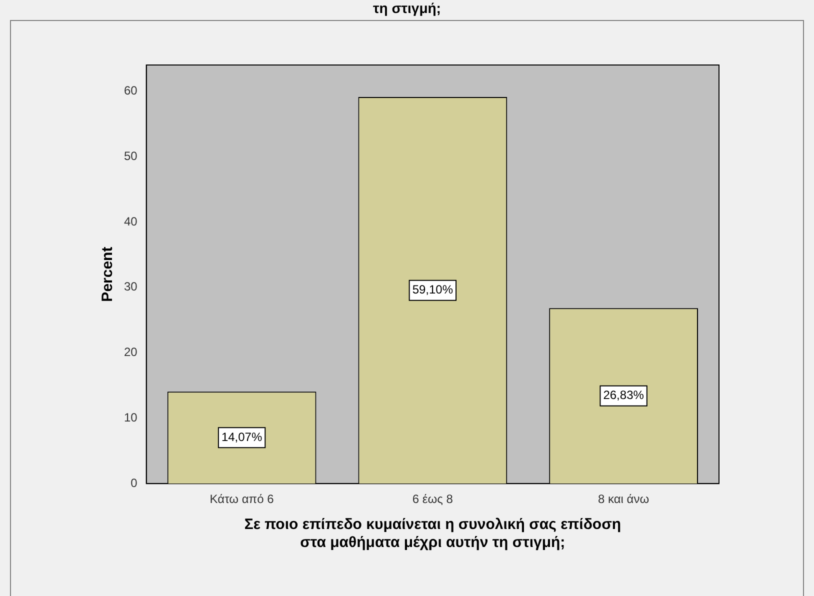 This screenshot has height=596, width=814. Describe the element at coordinates (131, 90) in the screenshot. I see `y-tick-label: 60` at that location.